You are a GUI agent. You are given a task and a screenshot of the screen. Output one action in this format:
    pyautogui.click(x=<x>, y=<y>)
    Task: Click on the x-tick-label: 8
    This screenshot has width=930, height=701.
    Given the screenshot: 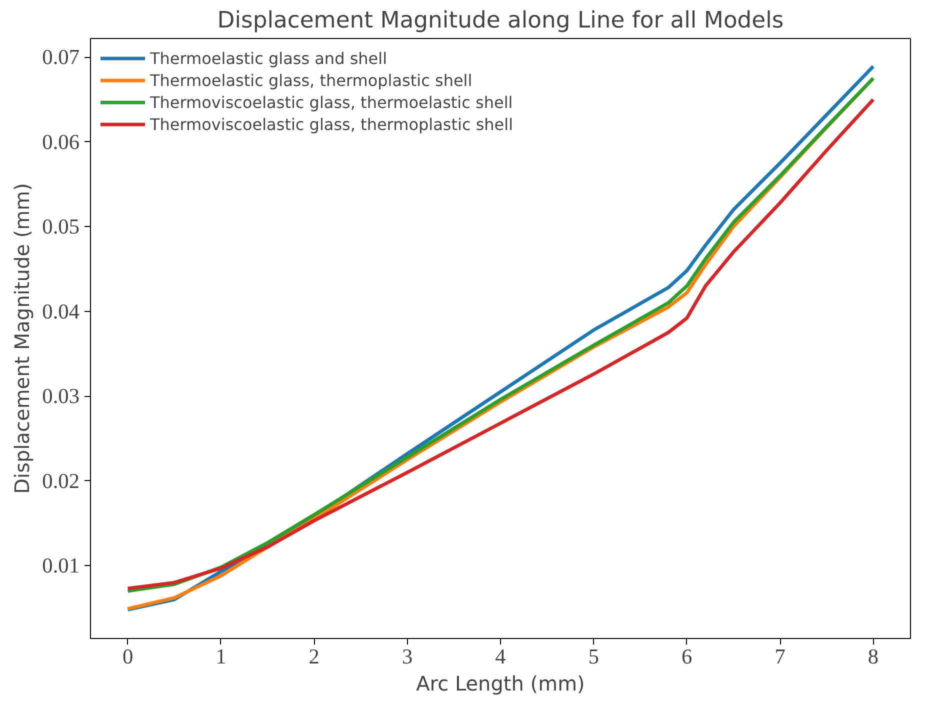 What is the action you would take?
    pyautogui.click(x=873, y=656)
    